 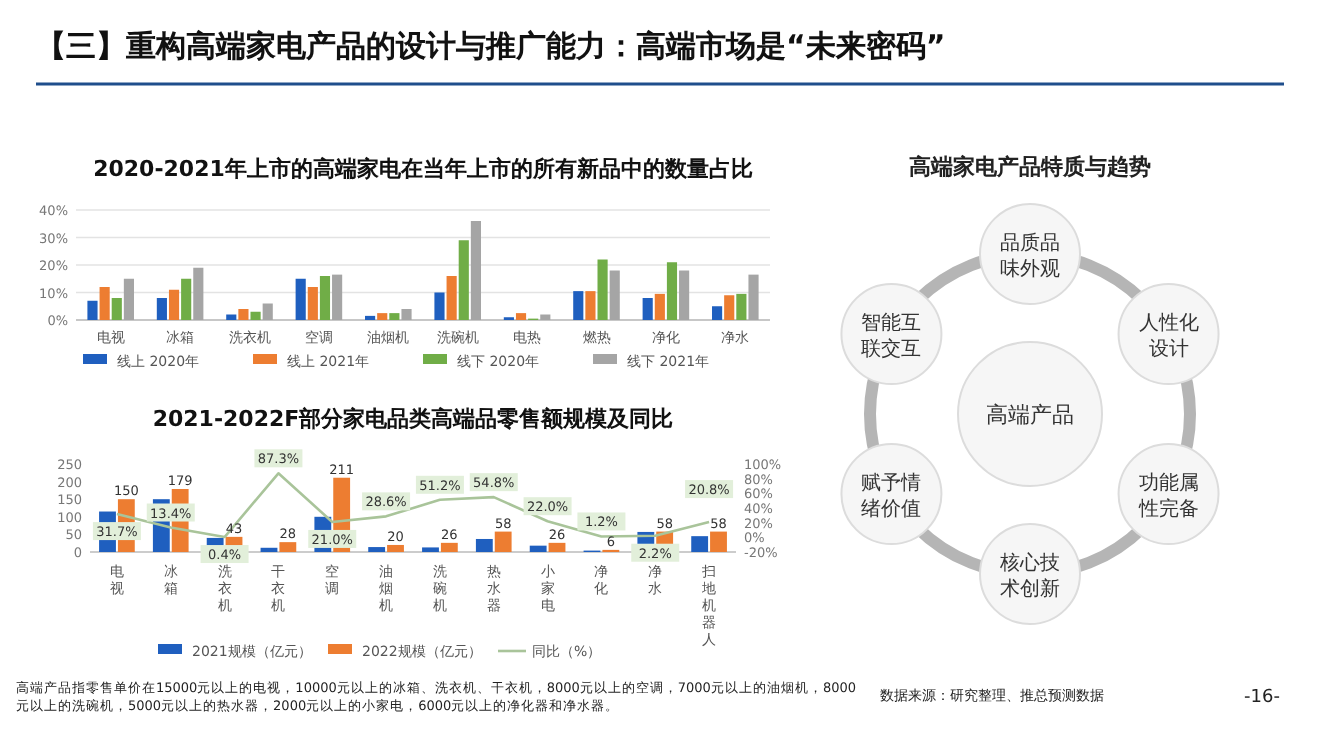 I want to click on chart-title: 2020-2021年上市的高端家电在当年上市的所有新品中的数量占比, so click(x=423, y=169).